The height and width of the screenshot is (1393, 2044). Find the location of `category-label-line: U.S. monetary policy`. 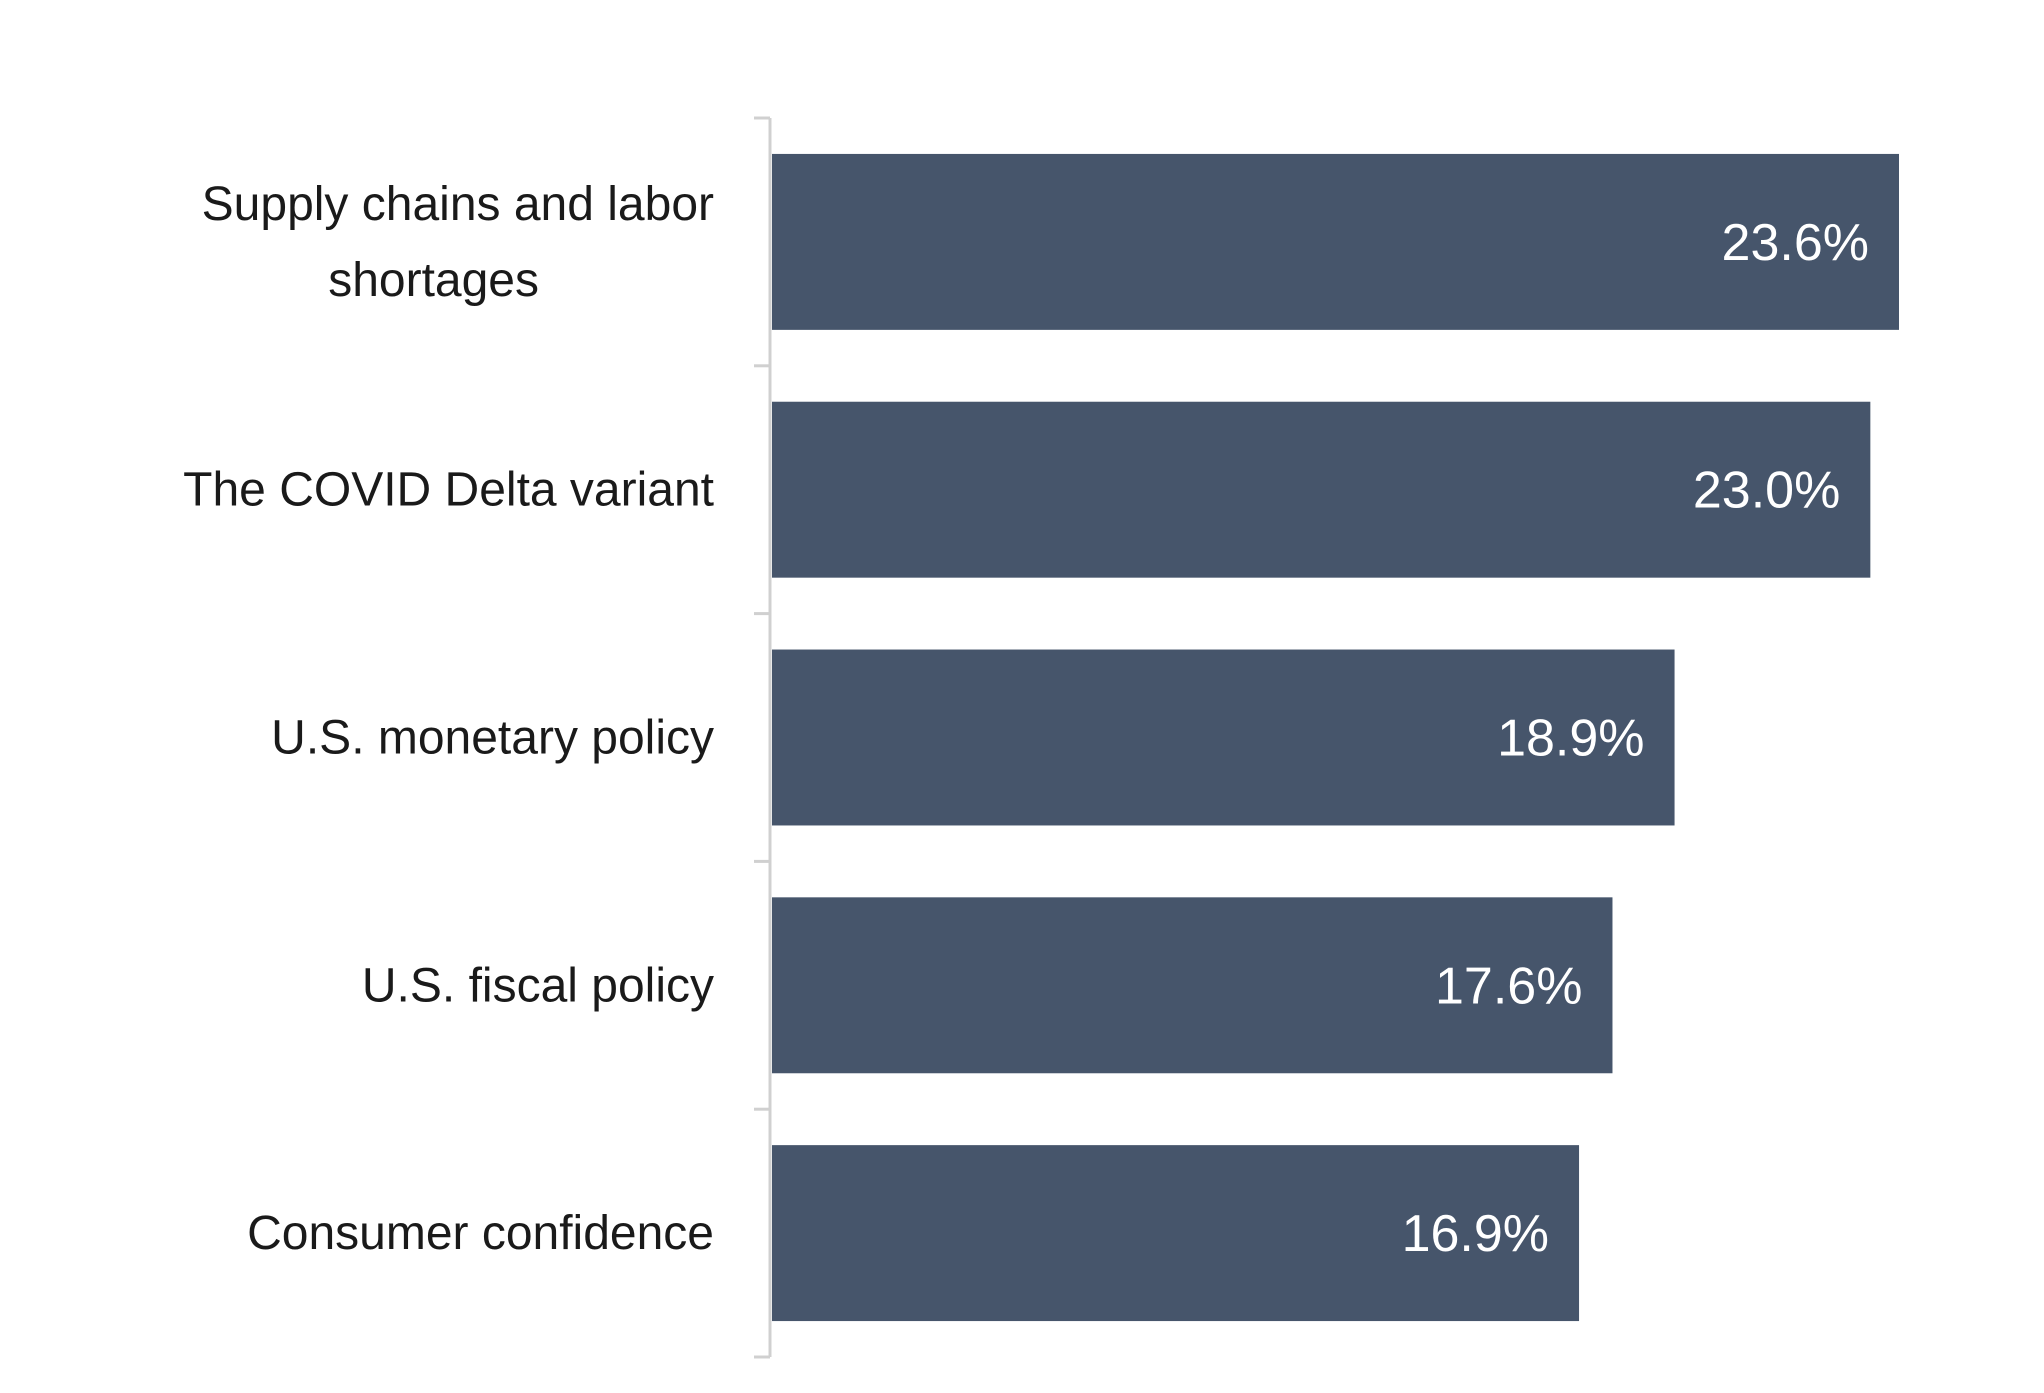

category-label-line: U.S. monetary policy is located at coordinates (492, 738).